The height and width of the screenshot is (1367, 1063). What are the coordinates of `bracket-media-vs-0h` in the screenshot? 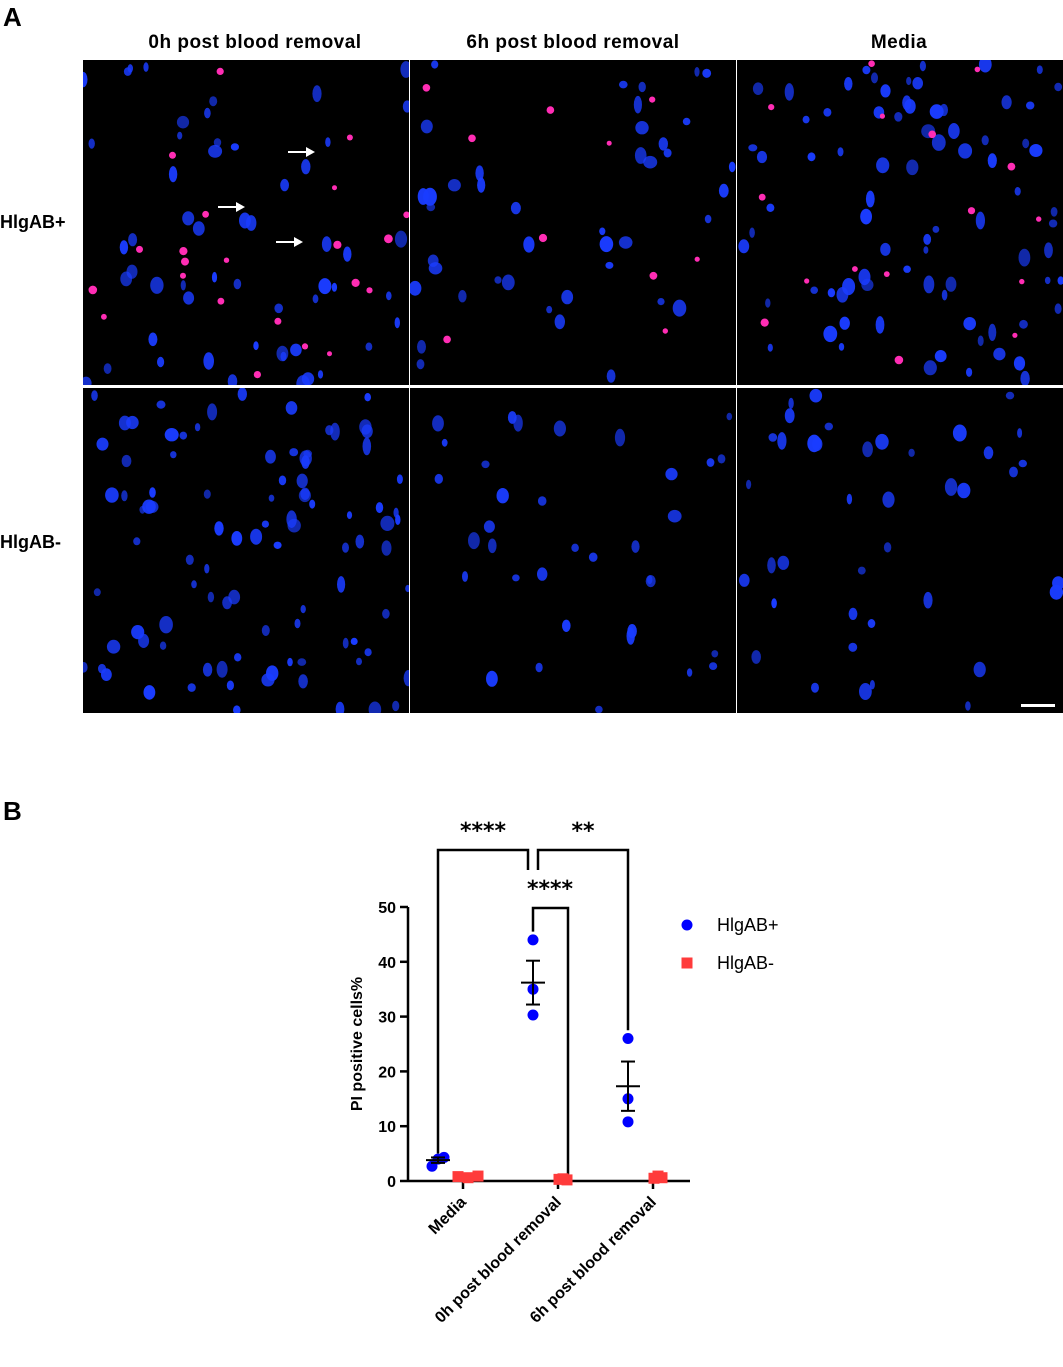 It's located at (483, 1001).